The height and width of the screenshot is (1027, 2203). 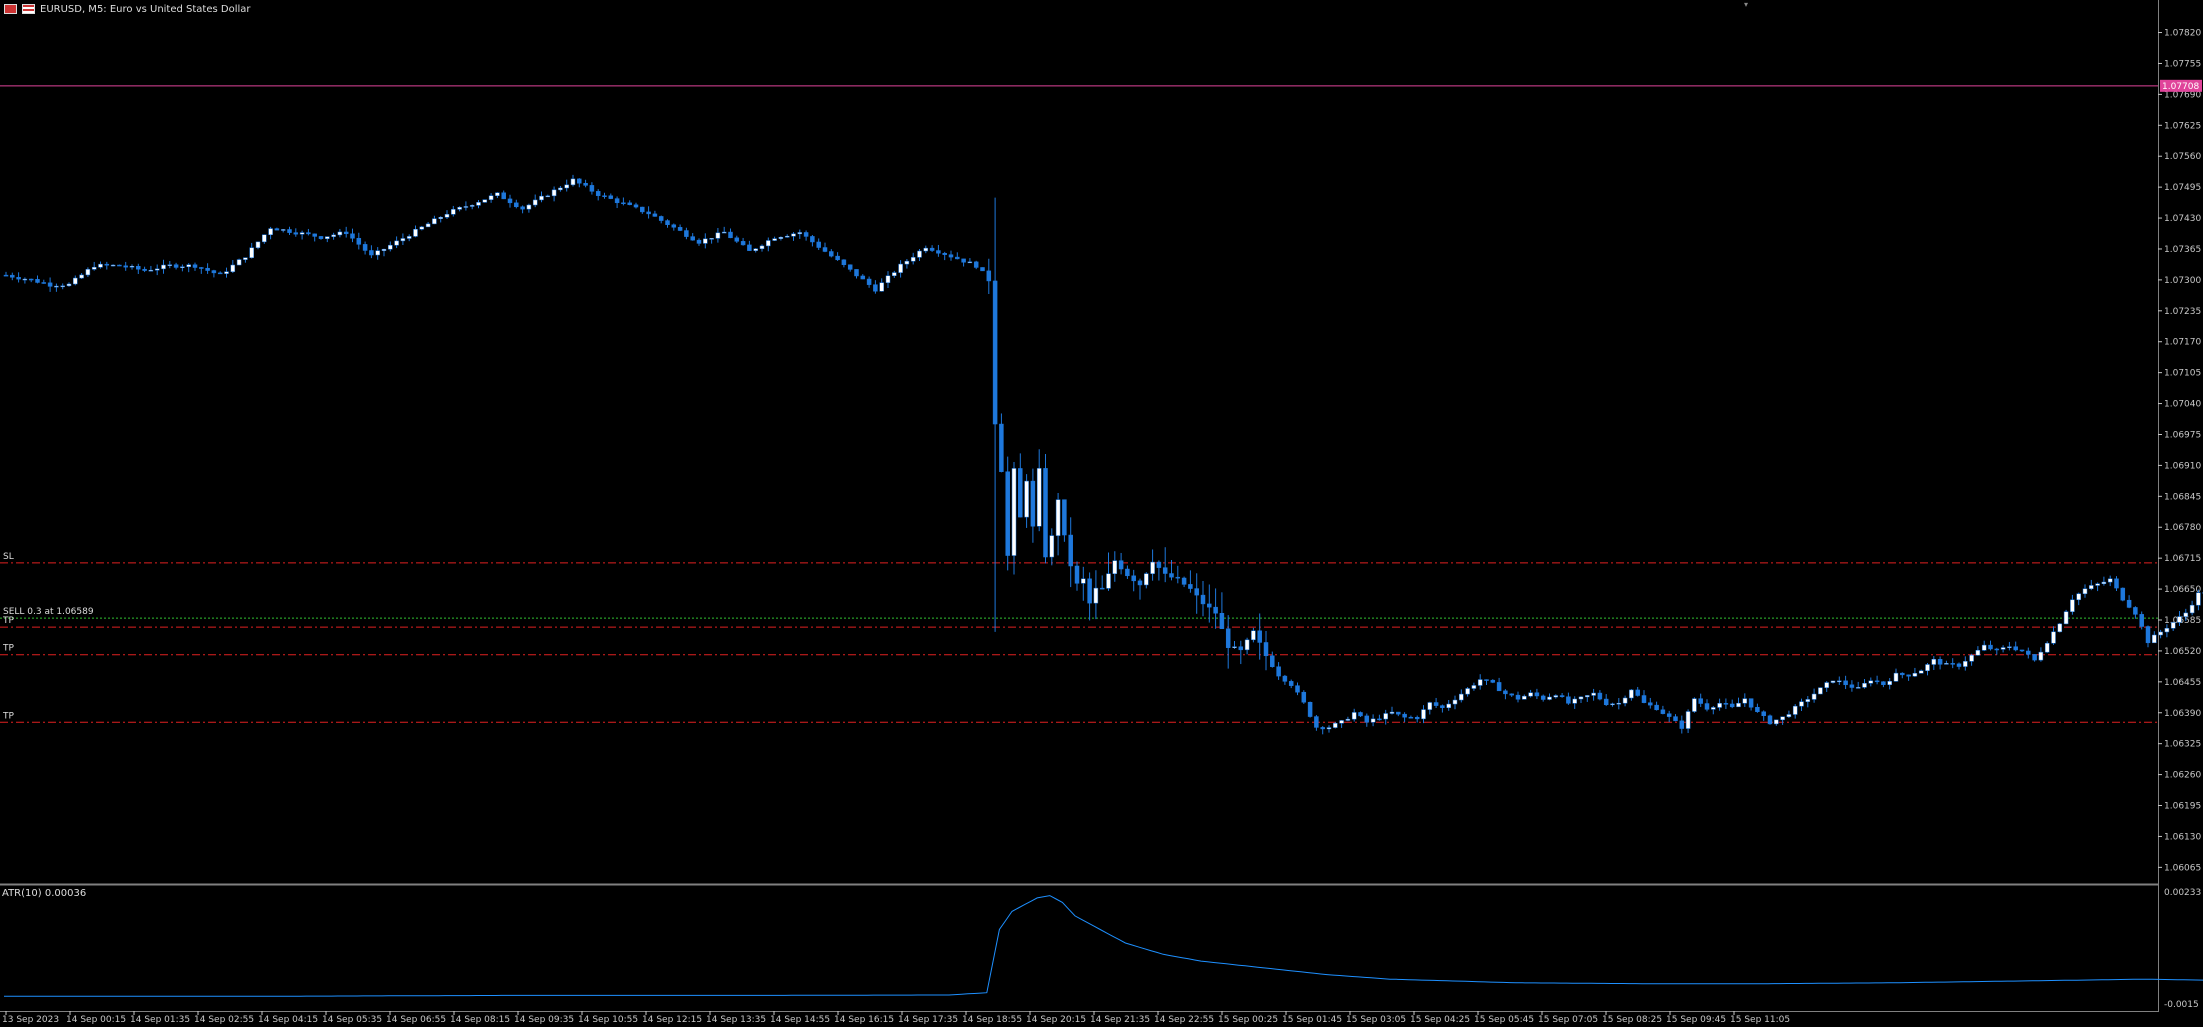 I want to click on price-tick-label: 1.06975, so click(x=2182, y=435).